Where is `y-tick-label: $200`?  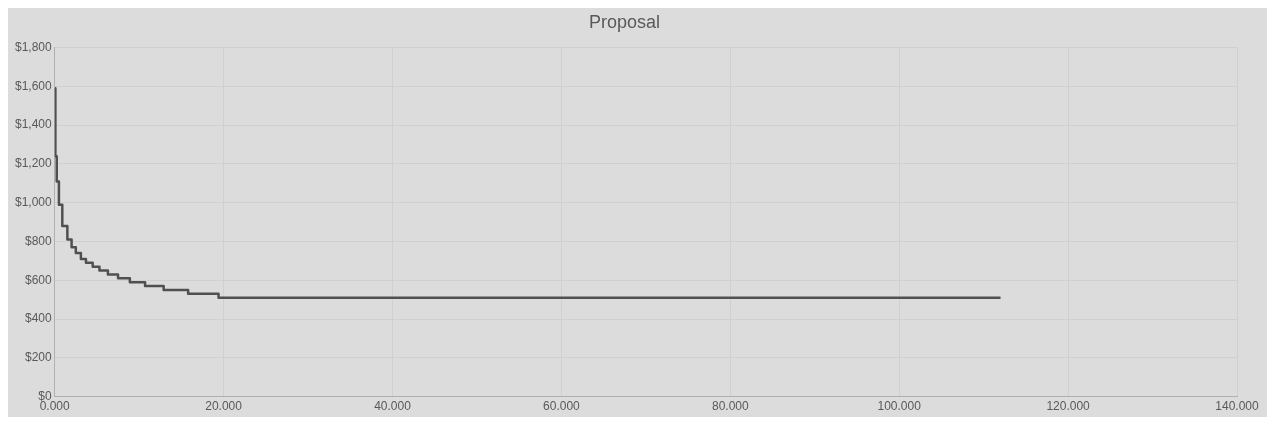
y-tick-label: $200 is located at coordinates (39, 357).